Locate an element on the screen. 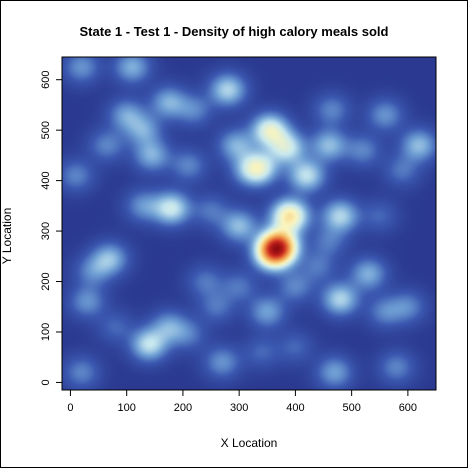 This screenshot has width=468, height=468. x-axis: 0 100 200 300 400 500 600 is located at coordinates (242, 402).